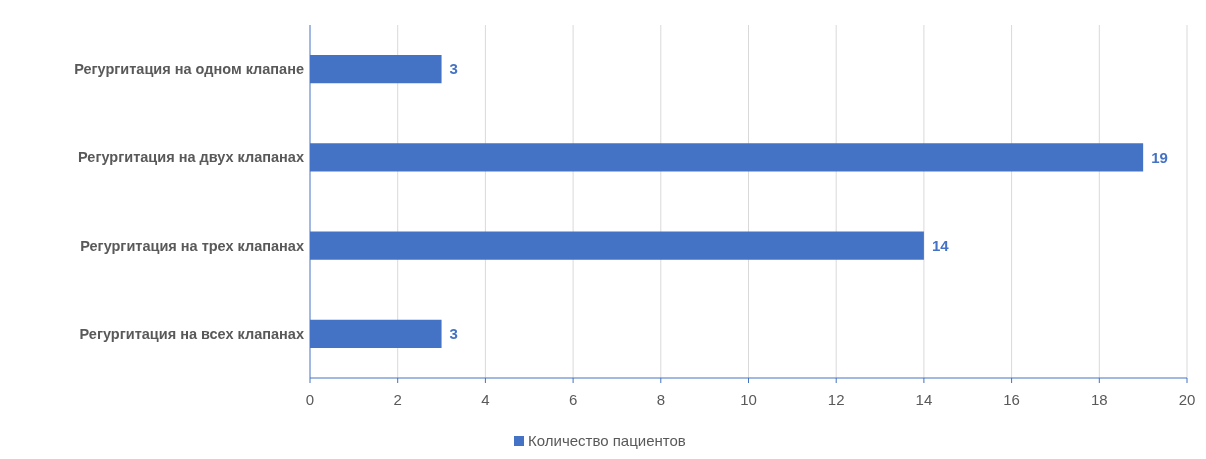  What do you see at coordinates (397, 399) in the screenshot?
I see `x-tick-label: 2` at bounding box center [397, 399].